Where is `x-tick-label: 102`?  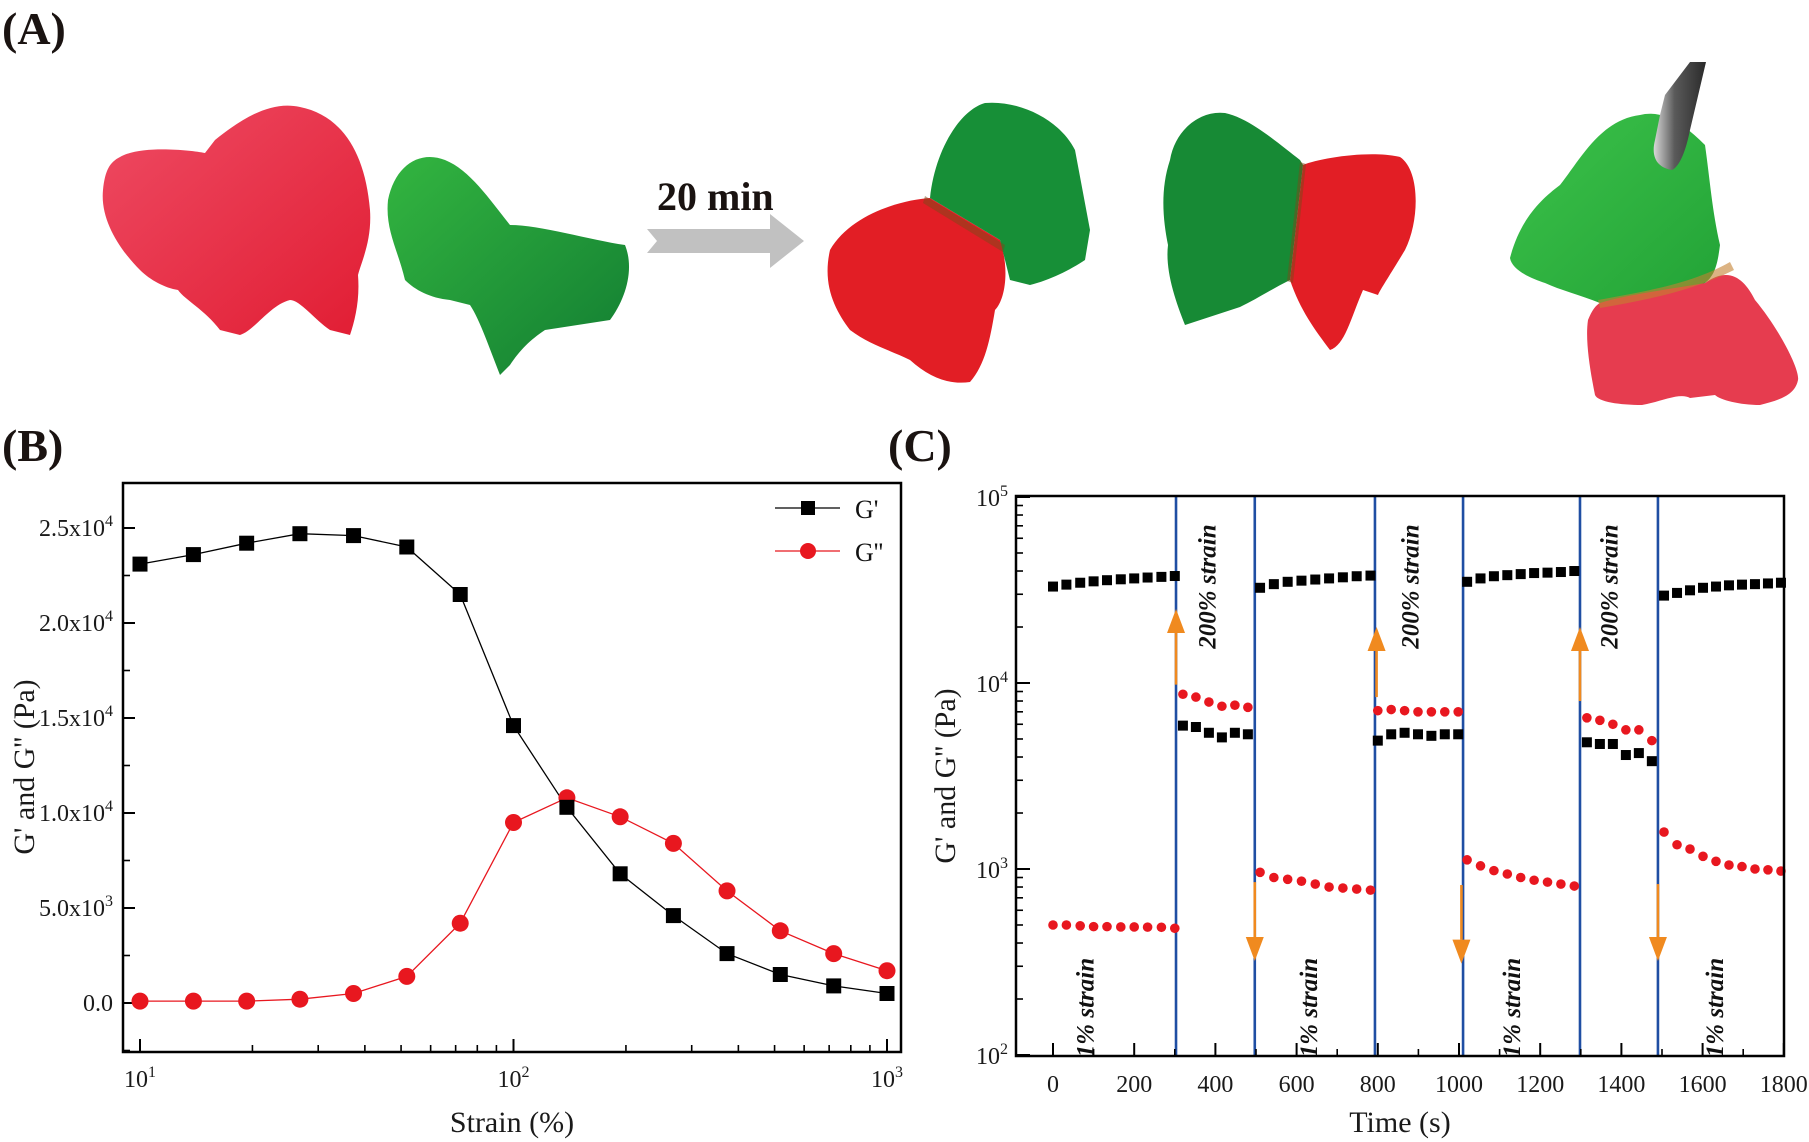 x-tick-label: 102 is located at coordinates (514, 1078).